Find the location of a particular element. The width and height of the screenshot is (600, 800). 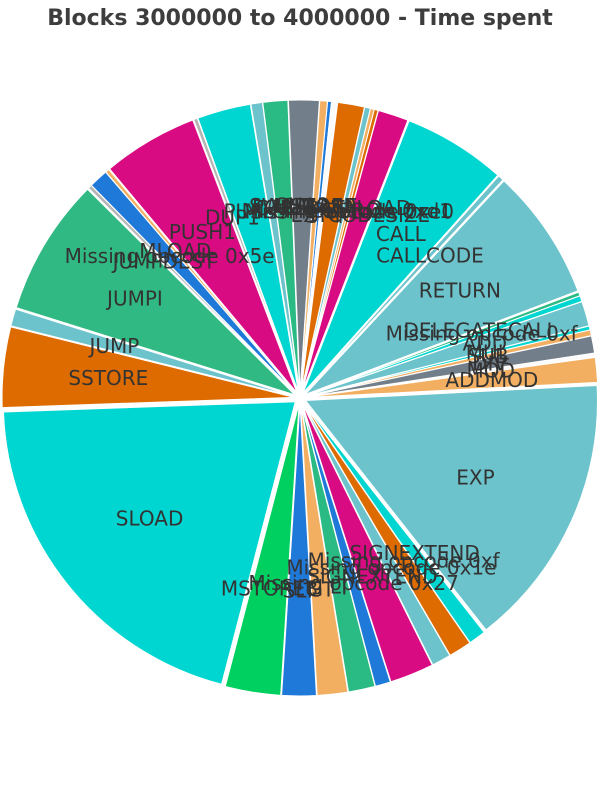

pie-slice-label-22: RETURN is located at coordinates (460, 290).